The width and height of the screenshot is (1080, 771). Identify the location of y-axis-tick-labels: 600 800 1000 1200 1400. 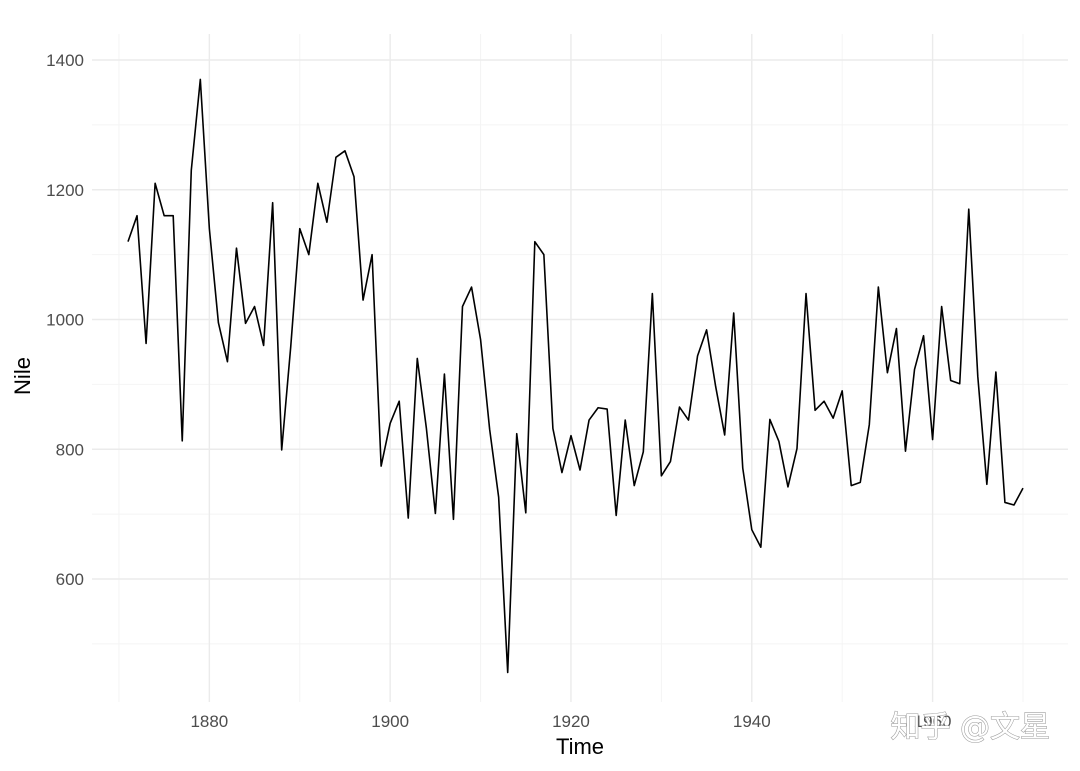
(65, 320).